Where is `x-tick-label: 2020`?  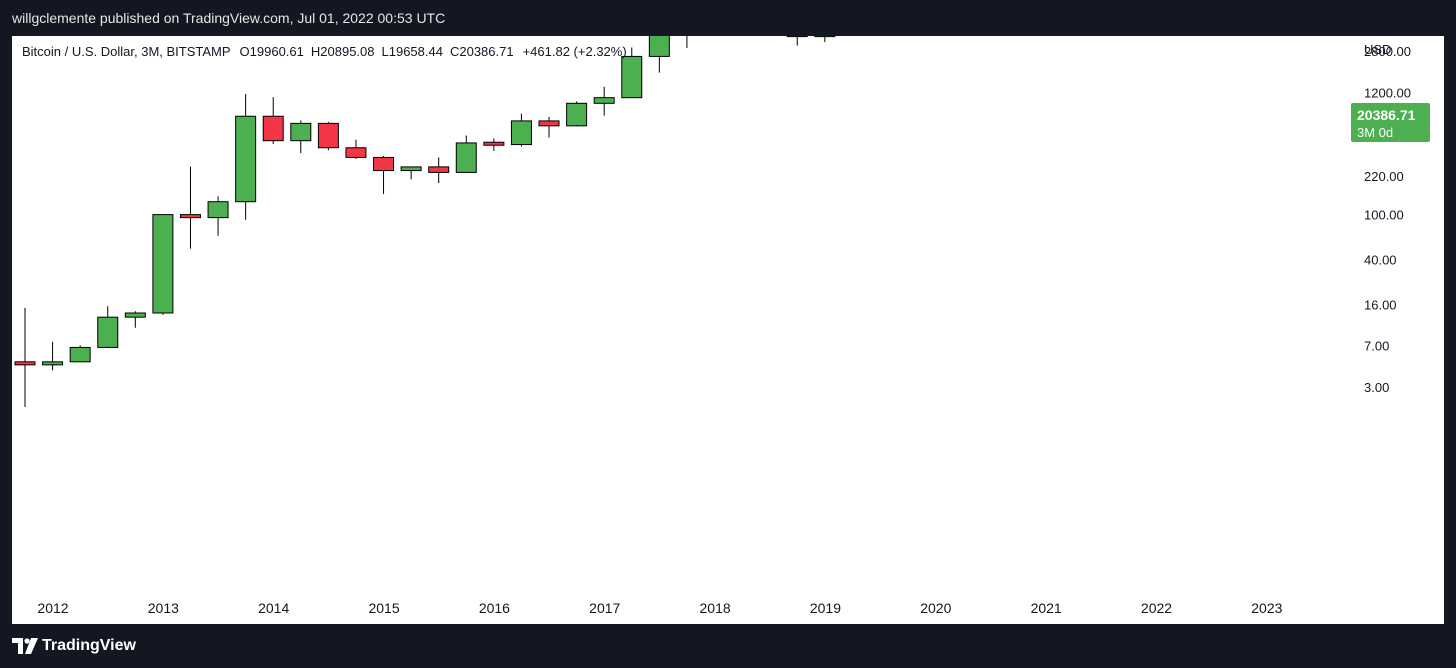
x-tick-label: 2020 is located at coordinates (935, 608).